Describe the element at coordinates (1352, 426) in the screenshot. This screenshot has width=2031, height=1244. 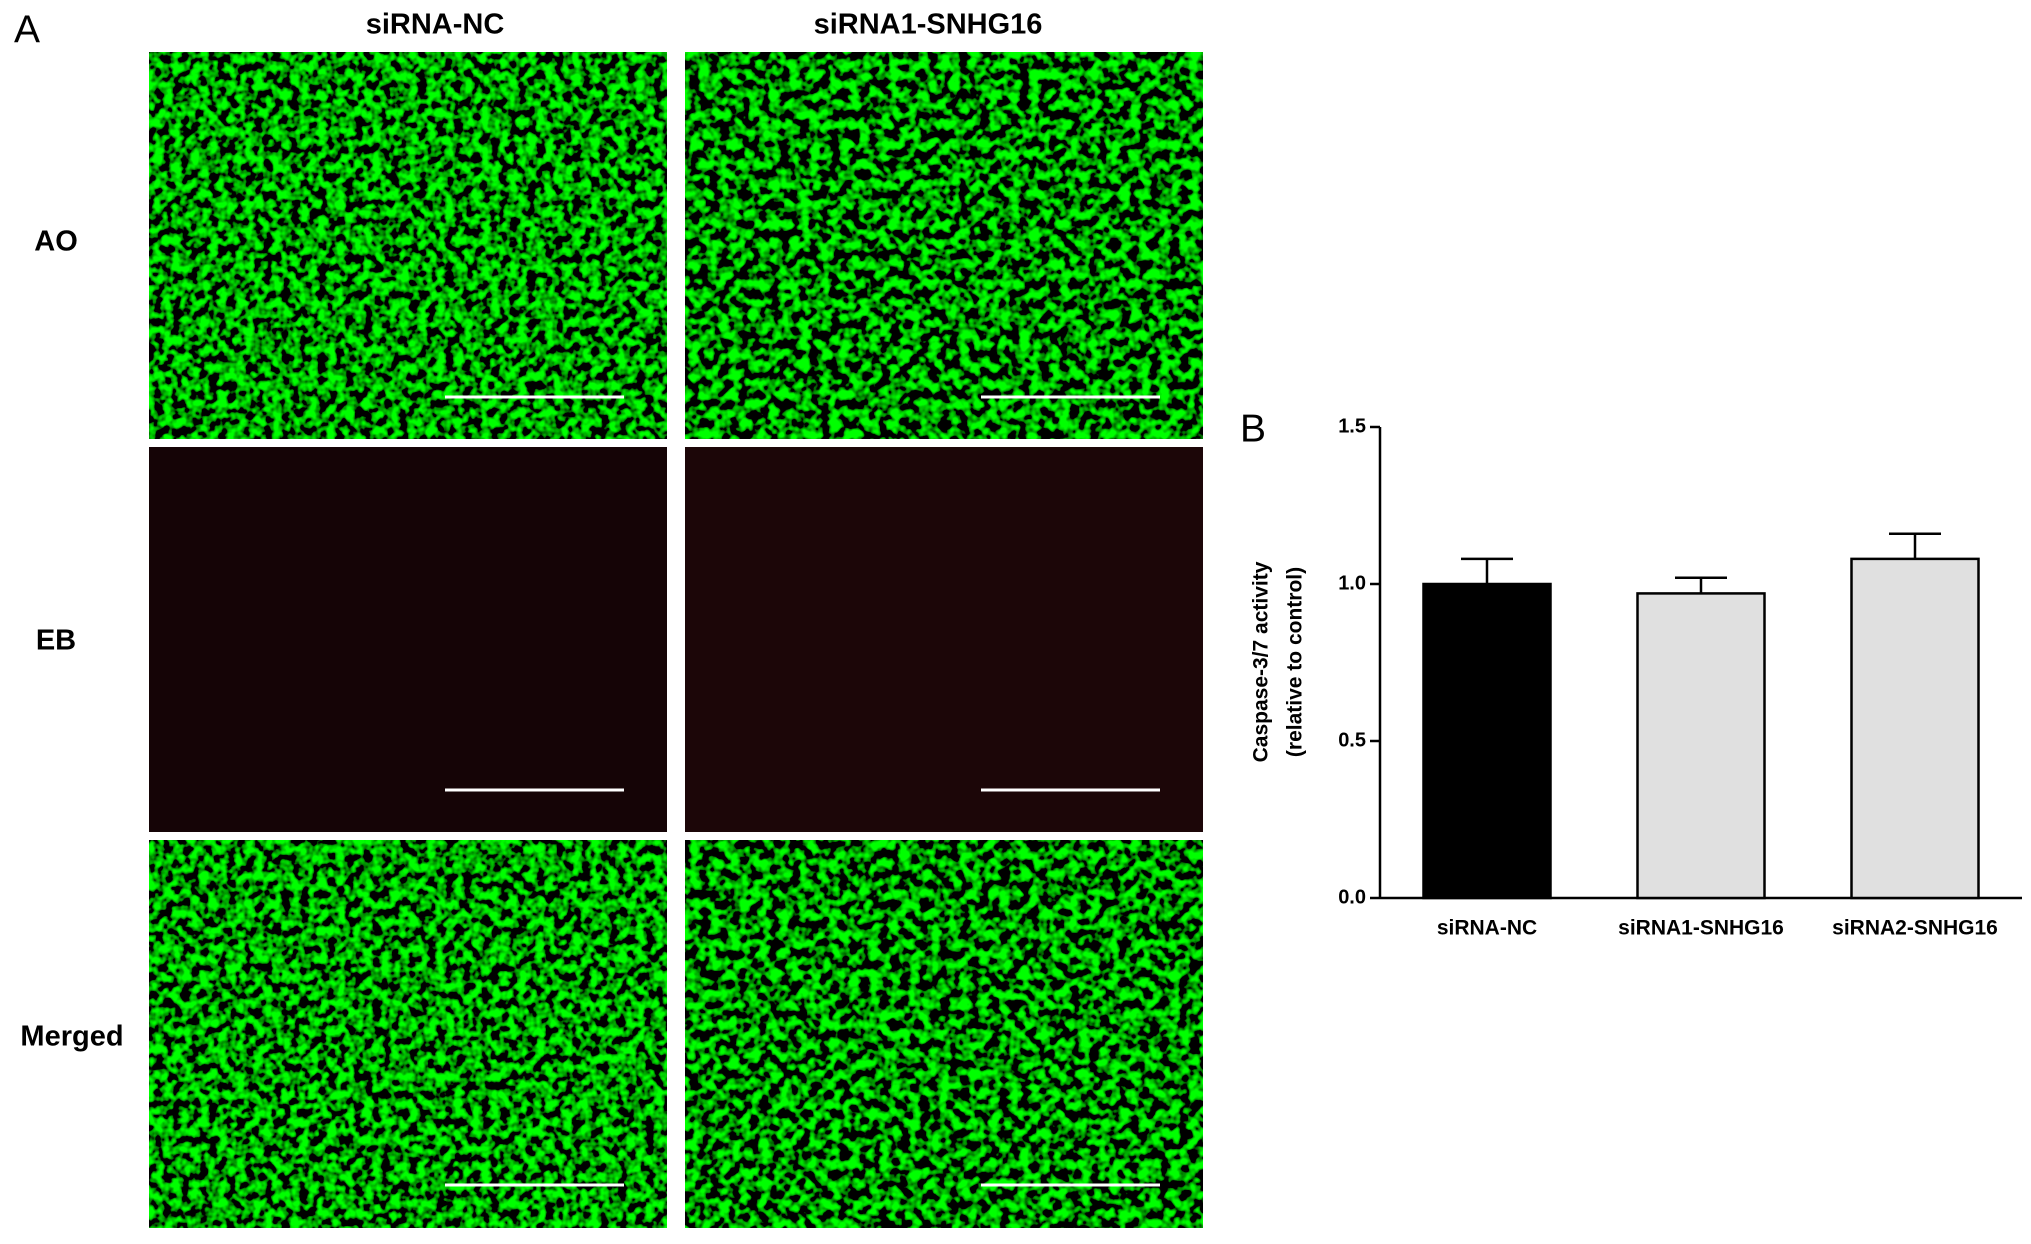
I see `y-tick-label: 1.5` at that location.